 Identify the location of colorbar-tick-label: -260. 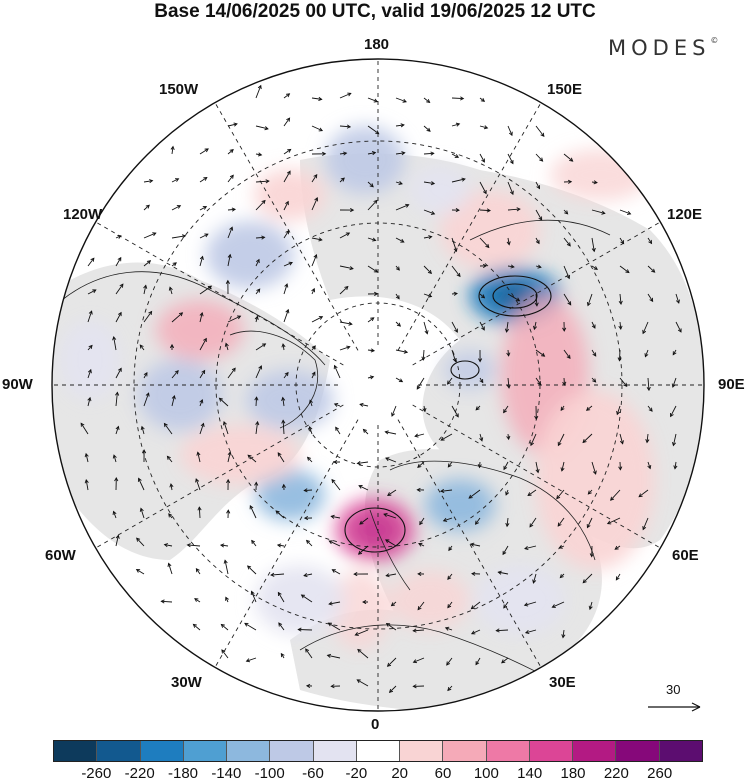
(96, 773).